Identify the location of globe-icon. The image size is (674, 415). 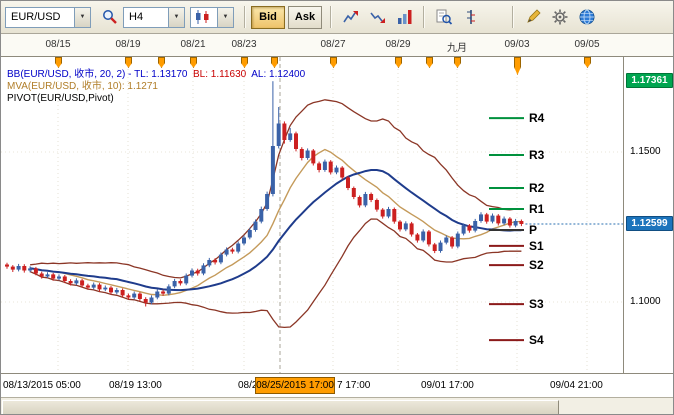
(586, 17).